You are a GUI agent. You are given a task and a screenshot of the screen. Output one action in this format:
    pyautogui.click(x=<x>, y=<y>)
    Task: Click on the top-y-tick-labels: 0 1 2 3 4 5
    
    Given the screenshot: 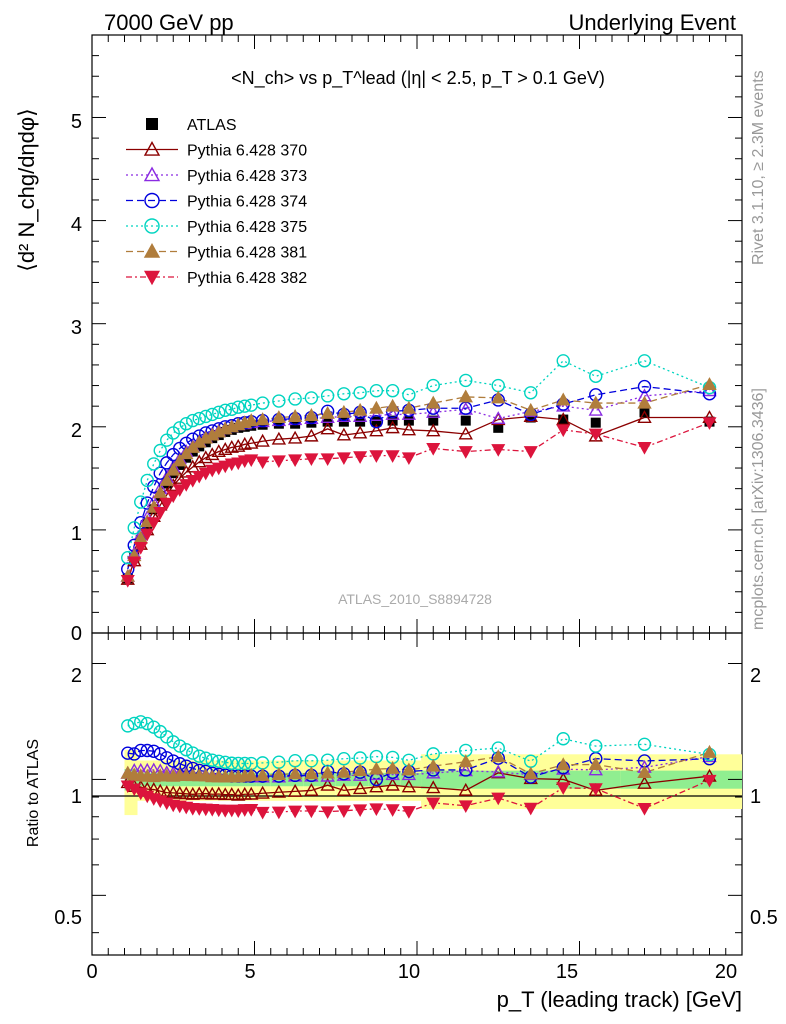 What is the action you would take?
    pyautogui.click(x=76, y=378)
    